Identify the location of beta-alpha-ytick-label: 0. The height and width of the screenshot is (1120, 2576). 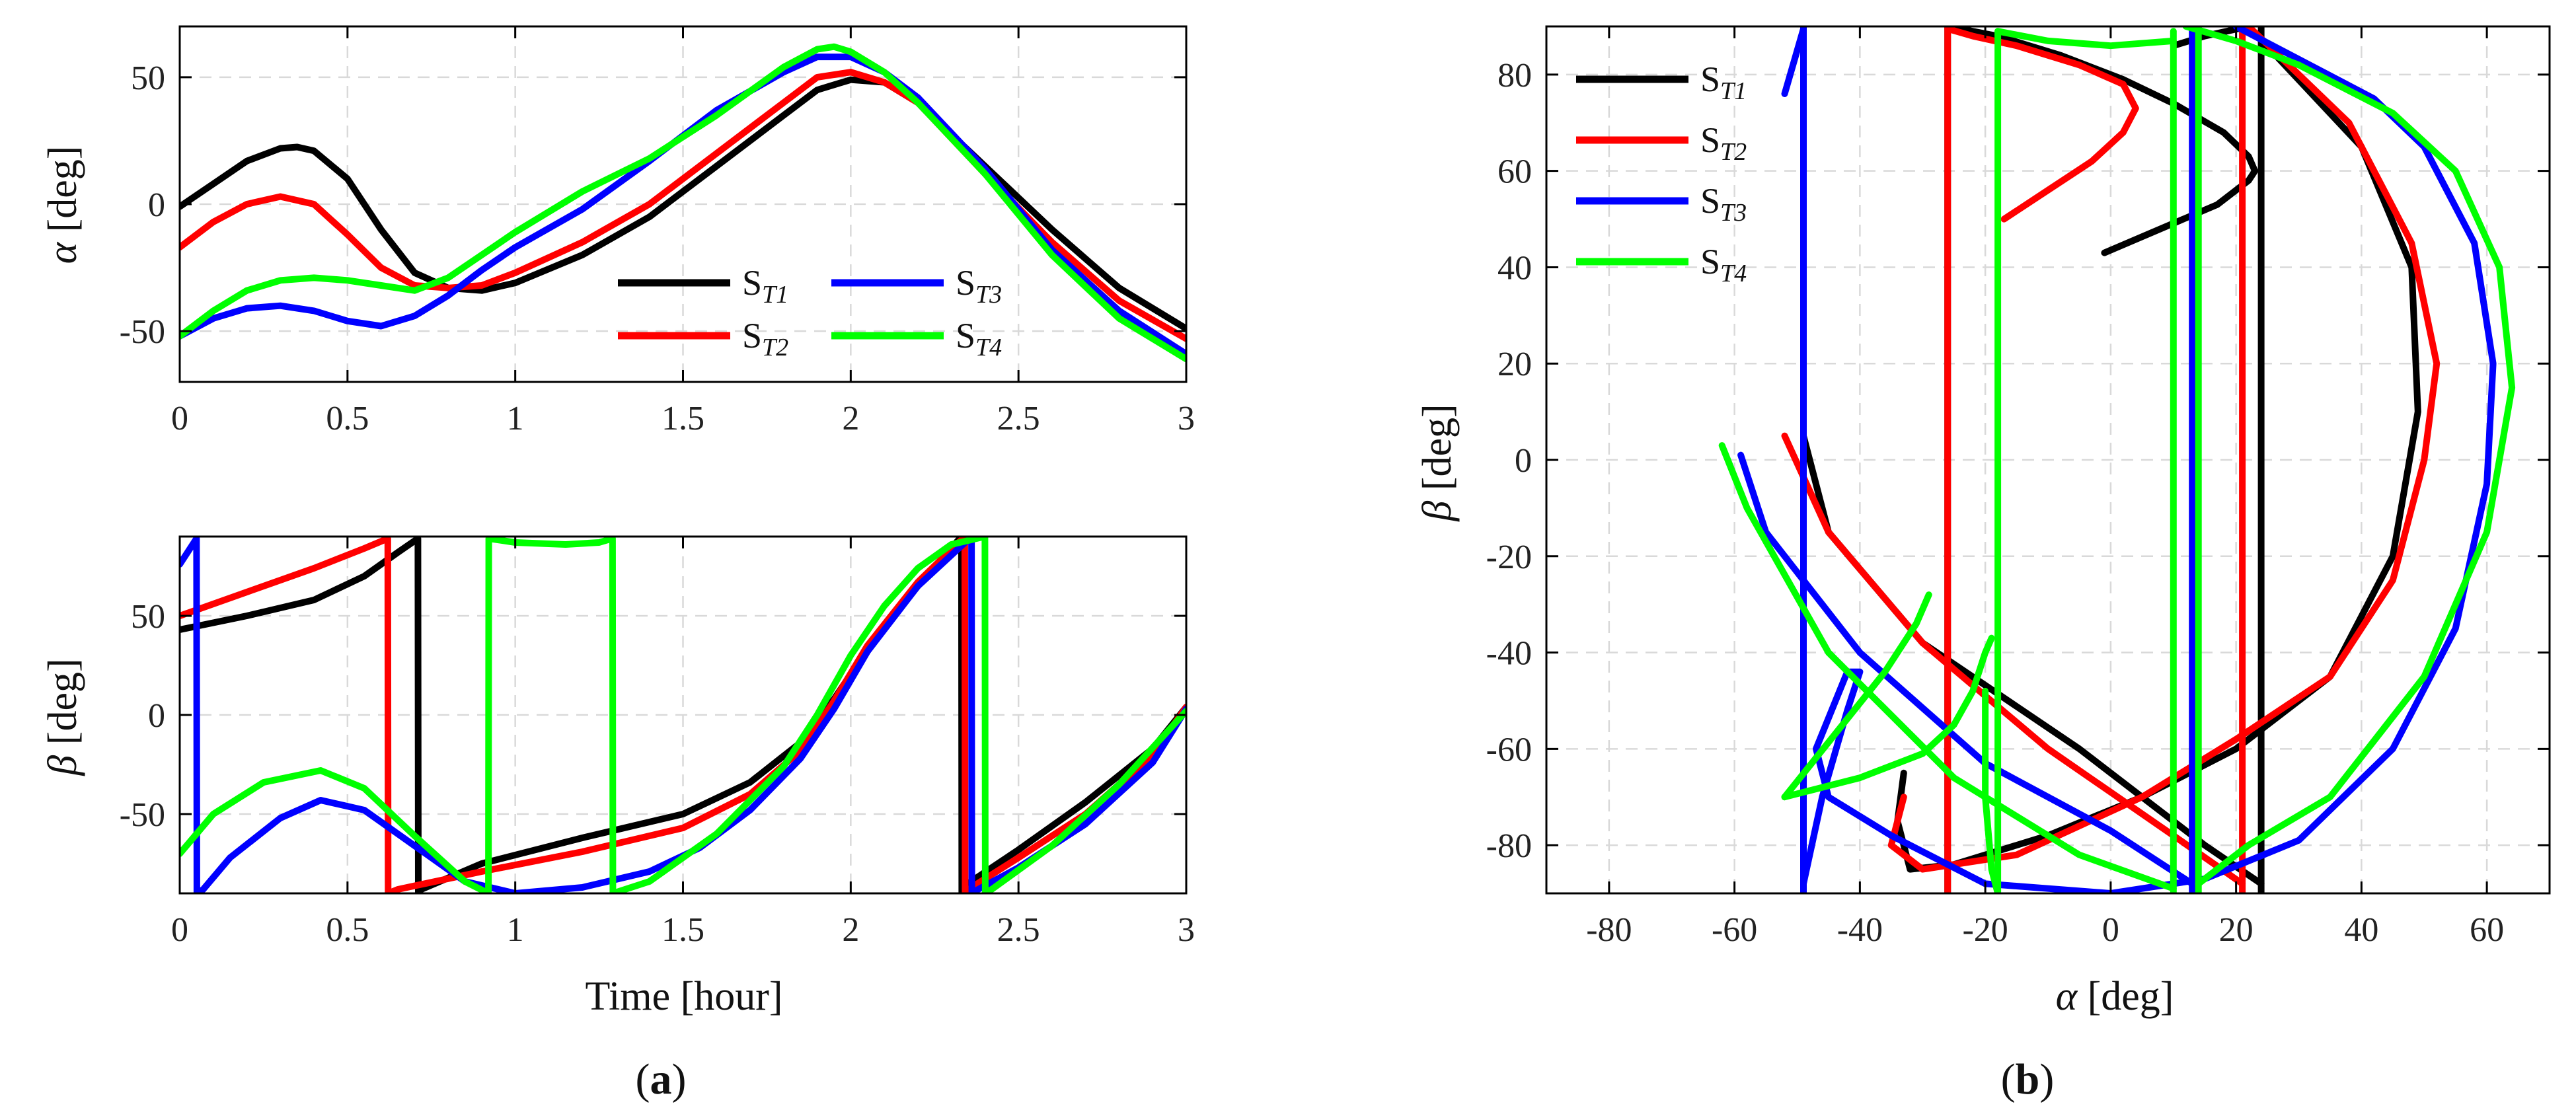
(1524, 461).